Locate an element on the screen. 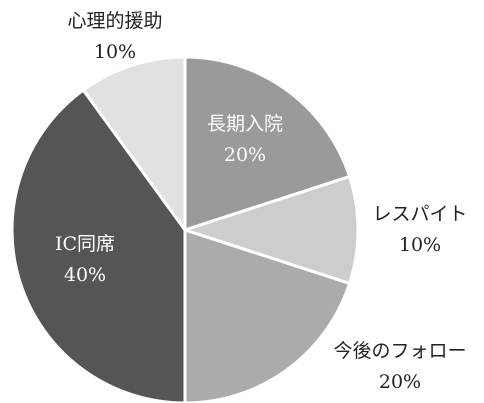 This screenshot has height=403, width=484. slice-label: 心理的援助 is located at coordinates (114, 21).